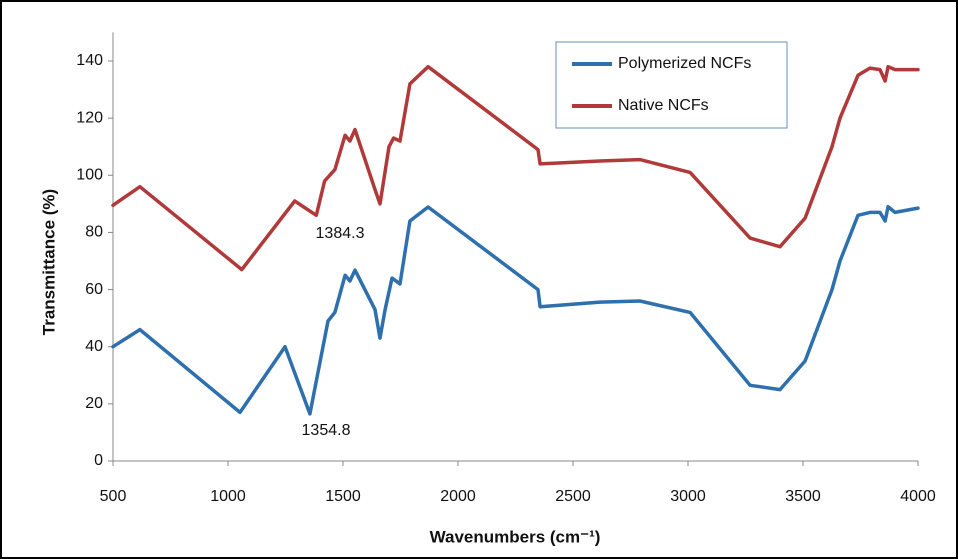 The image size is (958, 559). I want to click on y-tick-label: 140, so click(89, 60).